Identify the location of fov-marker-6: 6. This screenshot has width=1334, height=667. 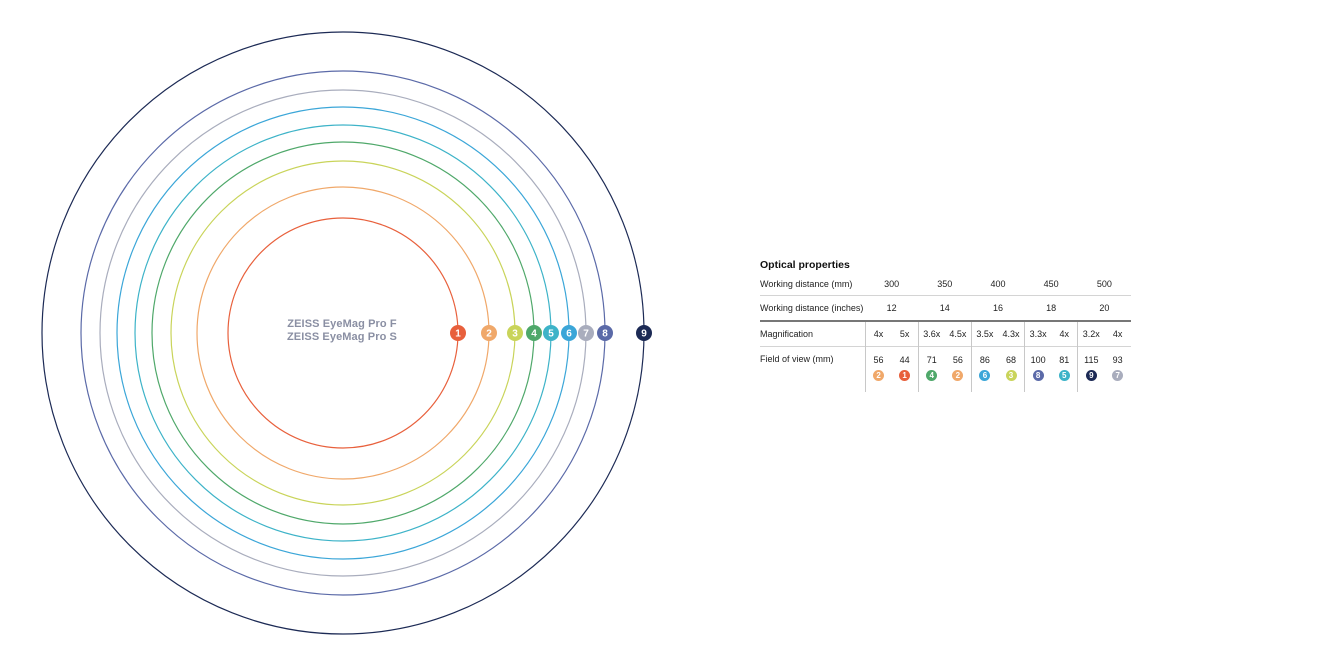
(569, 333).